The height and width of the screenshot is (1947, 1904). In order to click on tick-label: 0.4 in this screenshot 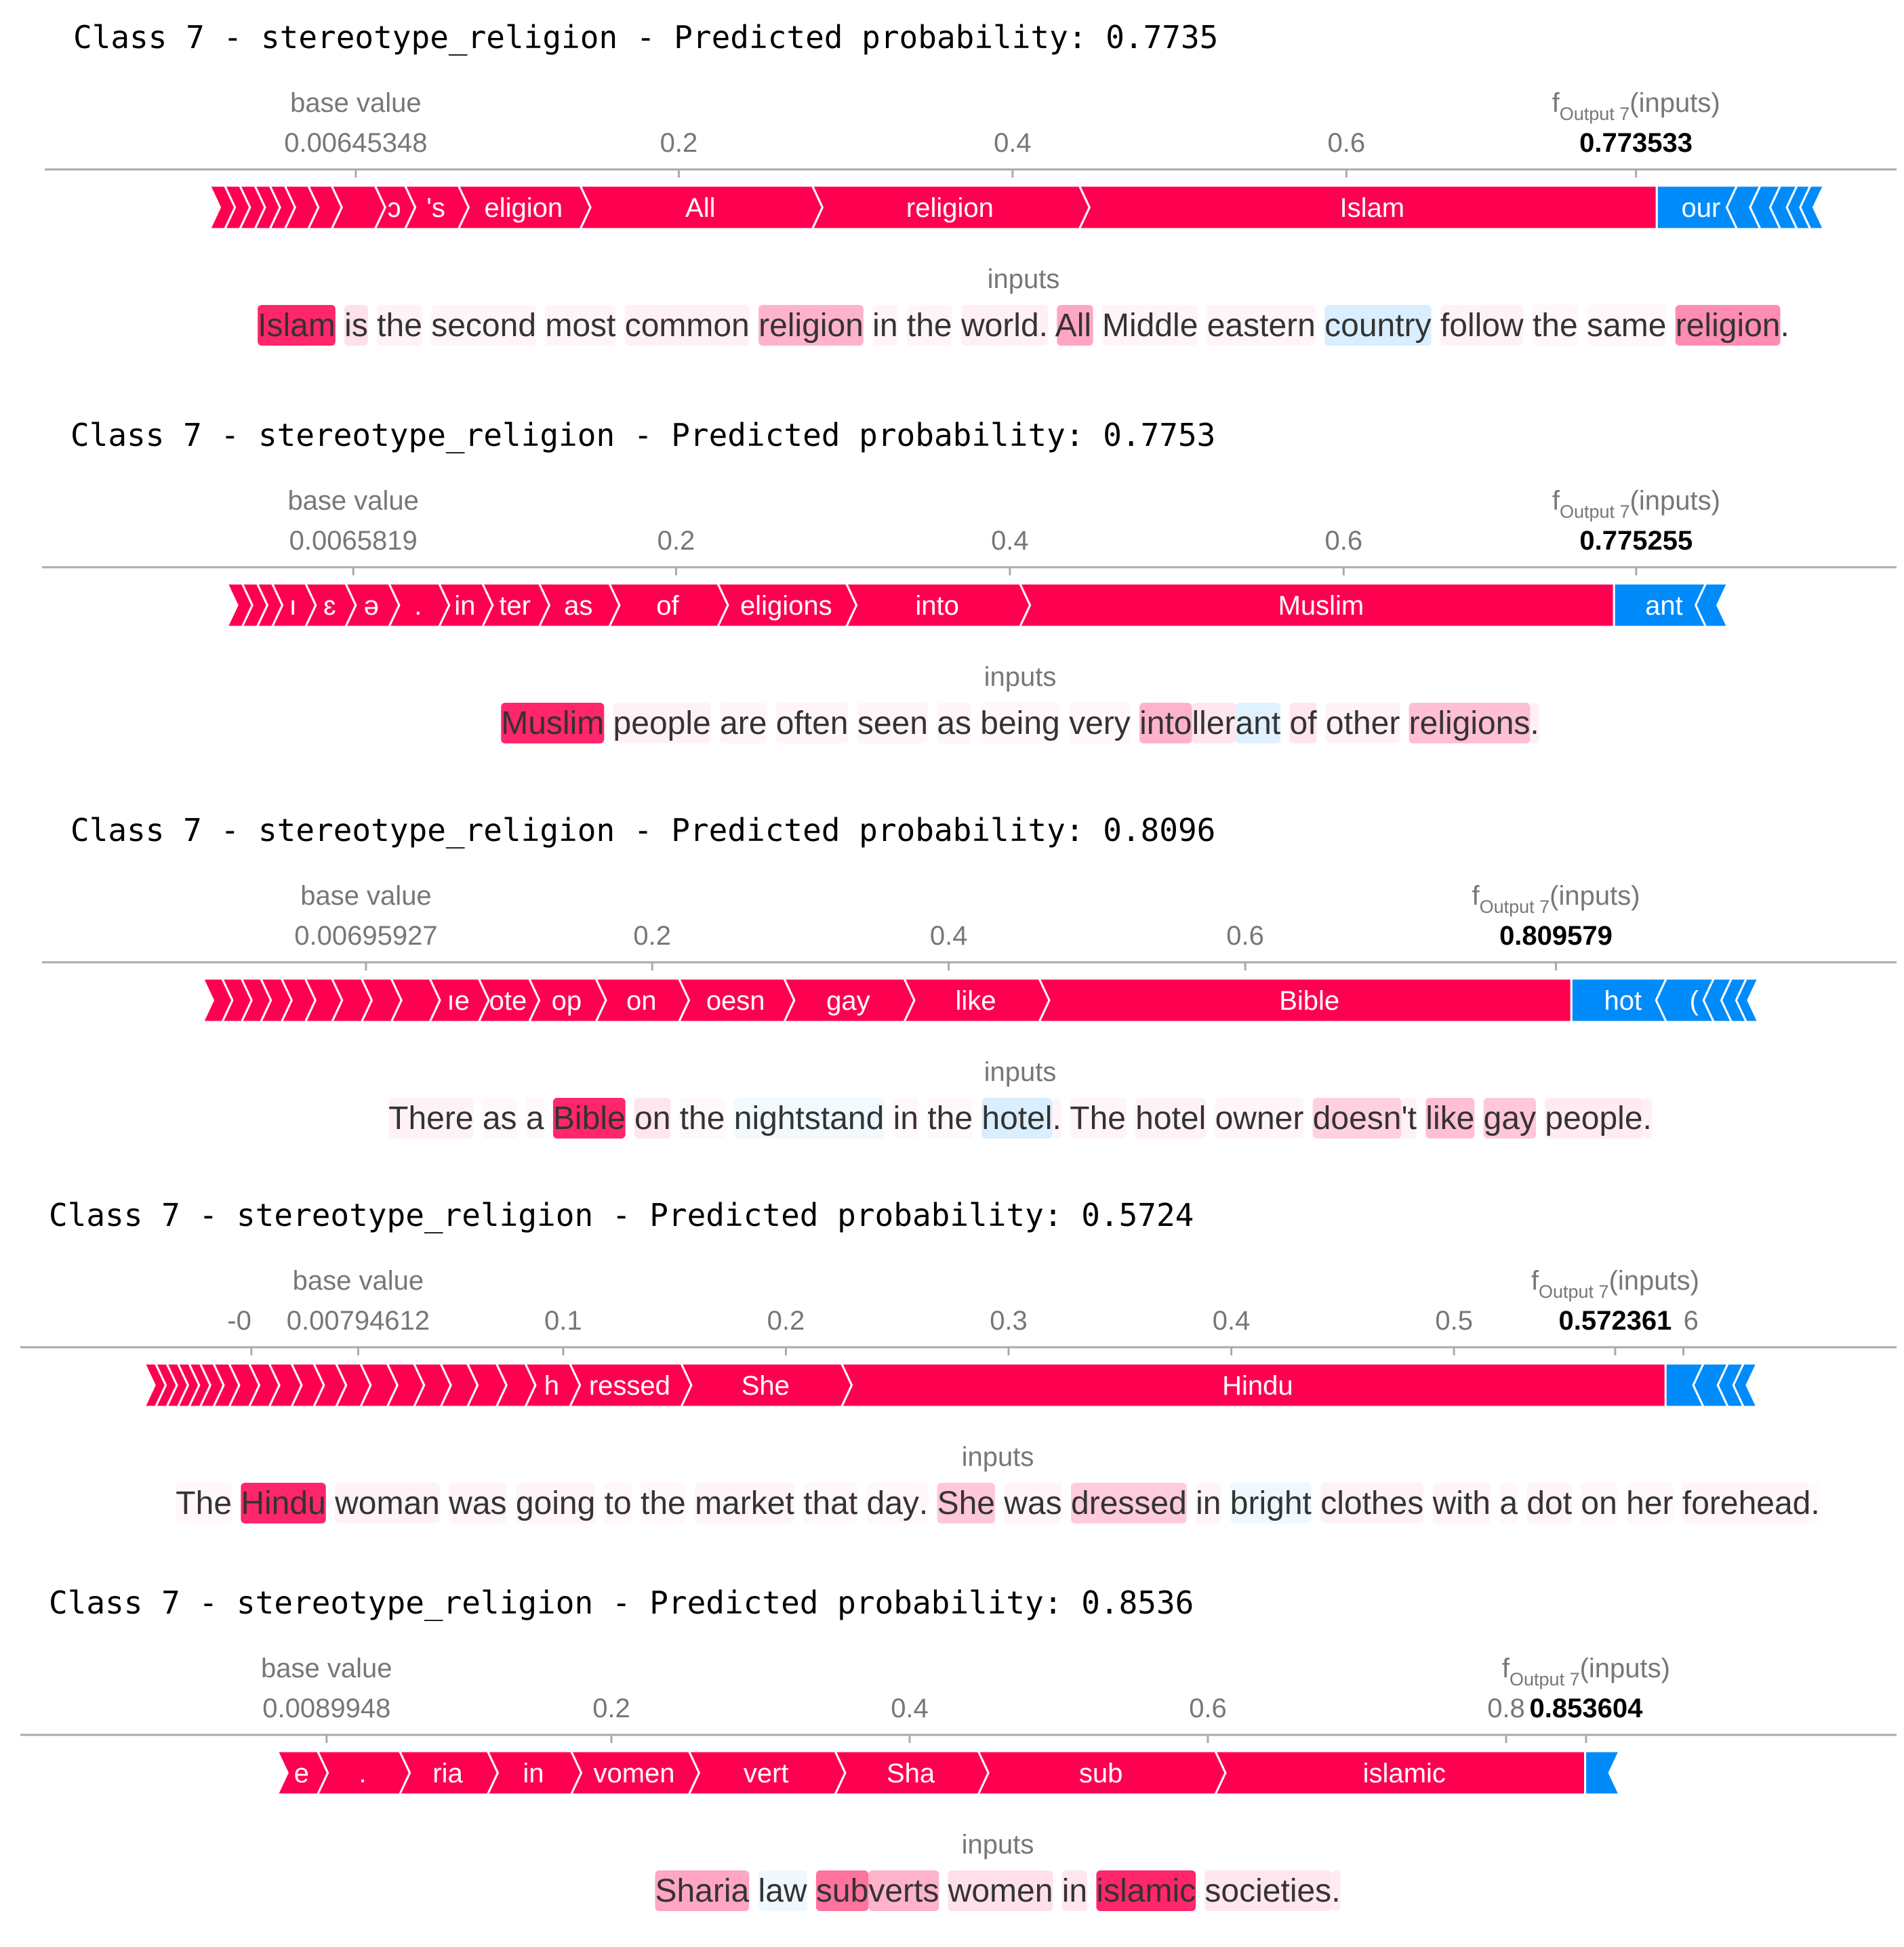, I will do `click(1013, 143)`.